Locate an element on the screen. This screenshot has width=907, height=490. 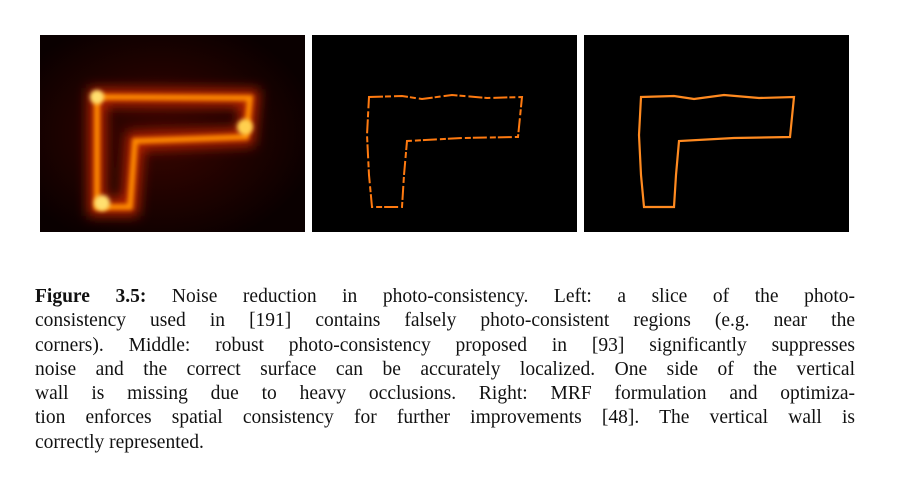
left-image is located at coordinates (172, 133).